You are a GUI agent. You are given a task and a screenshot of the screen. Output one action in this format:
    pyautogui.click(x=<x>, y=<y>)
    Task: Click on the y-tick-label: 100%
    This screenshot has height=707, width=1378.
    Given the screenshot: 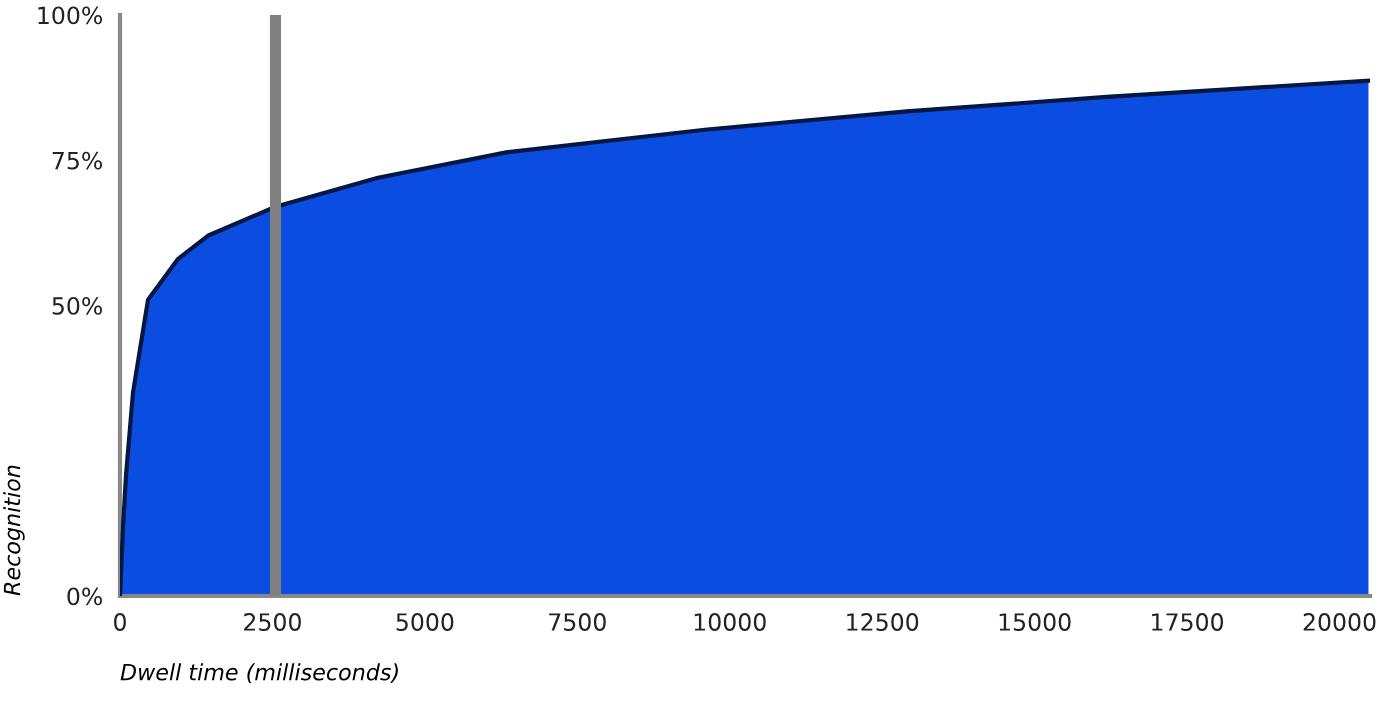 What is the action you would take?
    pyautogui.click(x=70, y=15)
    